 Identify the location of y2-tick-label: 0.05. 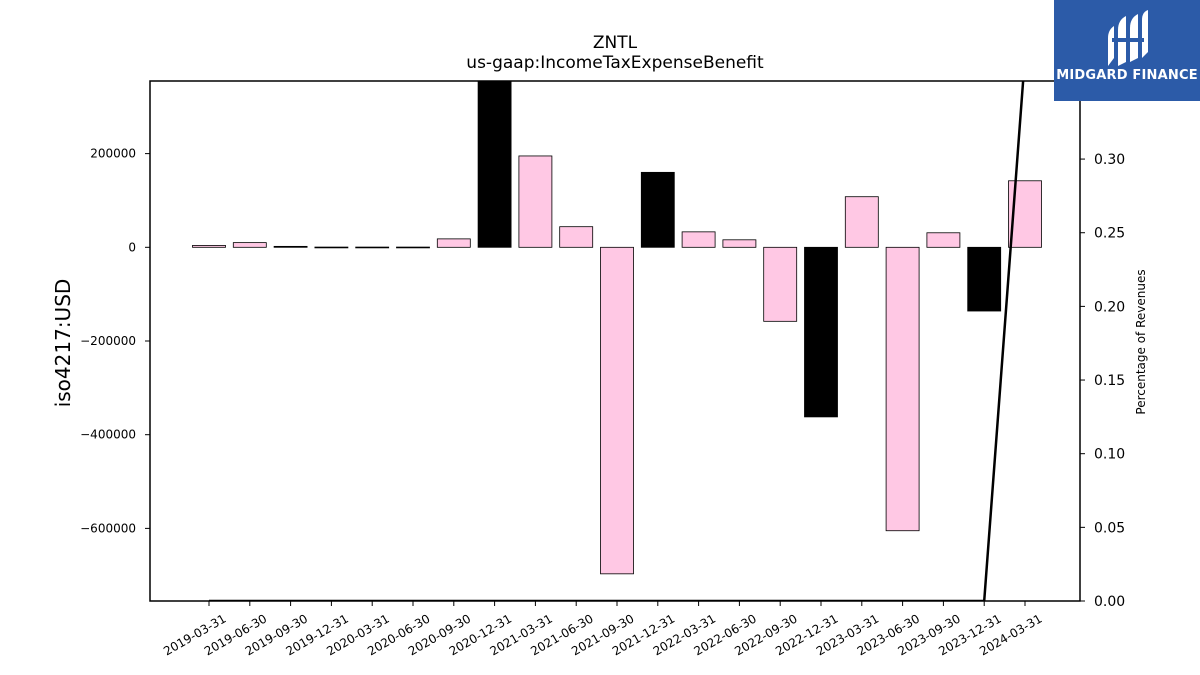
(1109, 528).